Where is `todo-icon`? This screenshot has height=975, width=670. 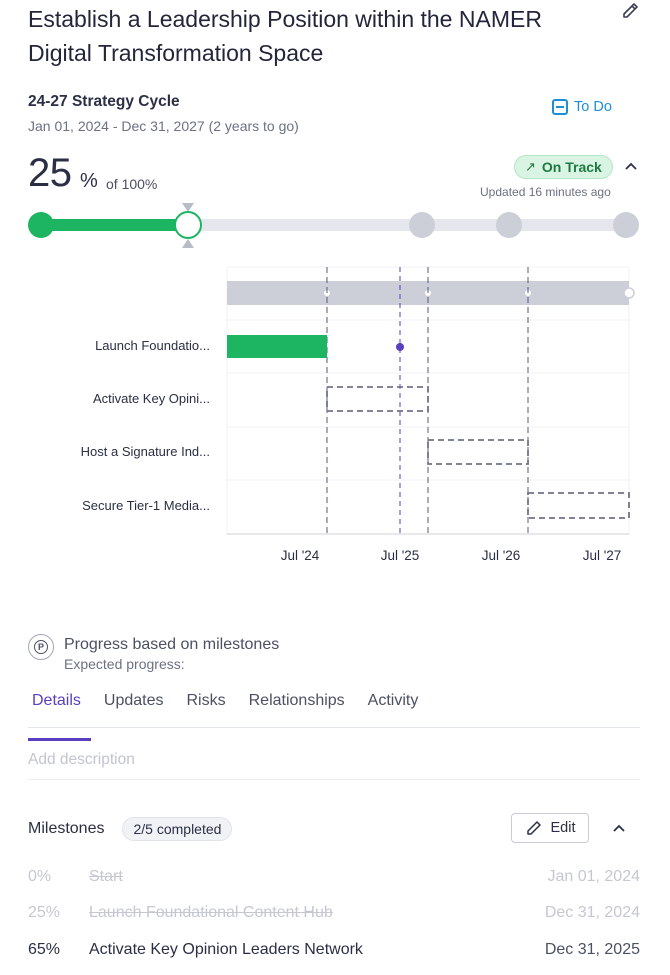 todo-icon is located at coordinates (560, 107).